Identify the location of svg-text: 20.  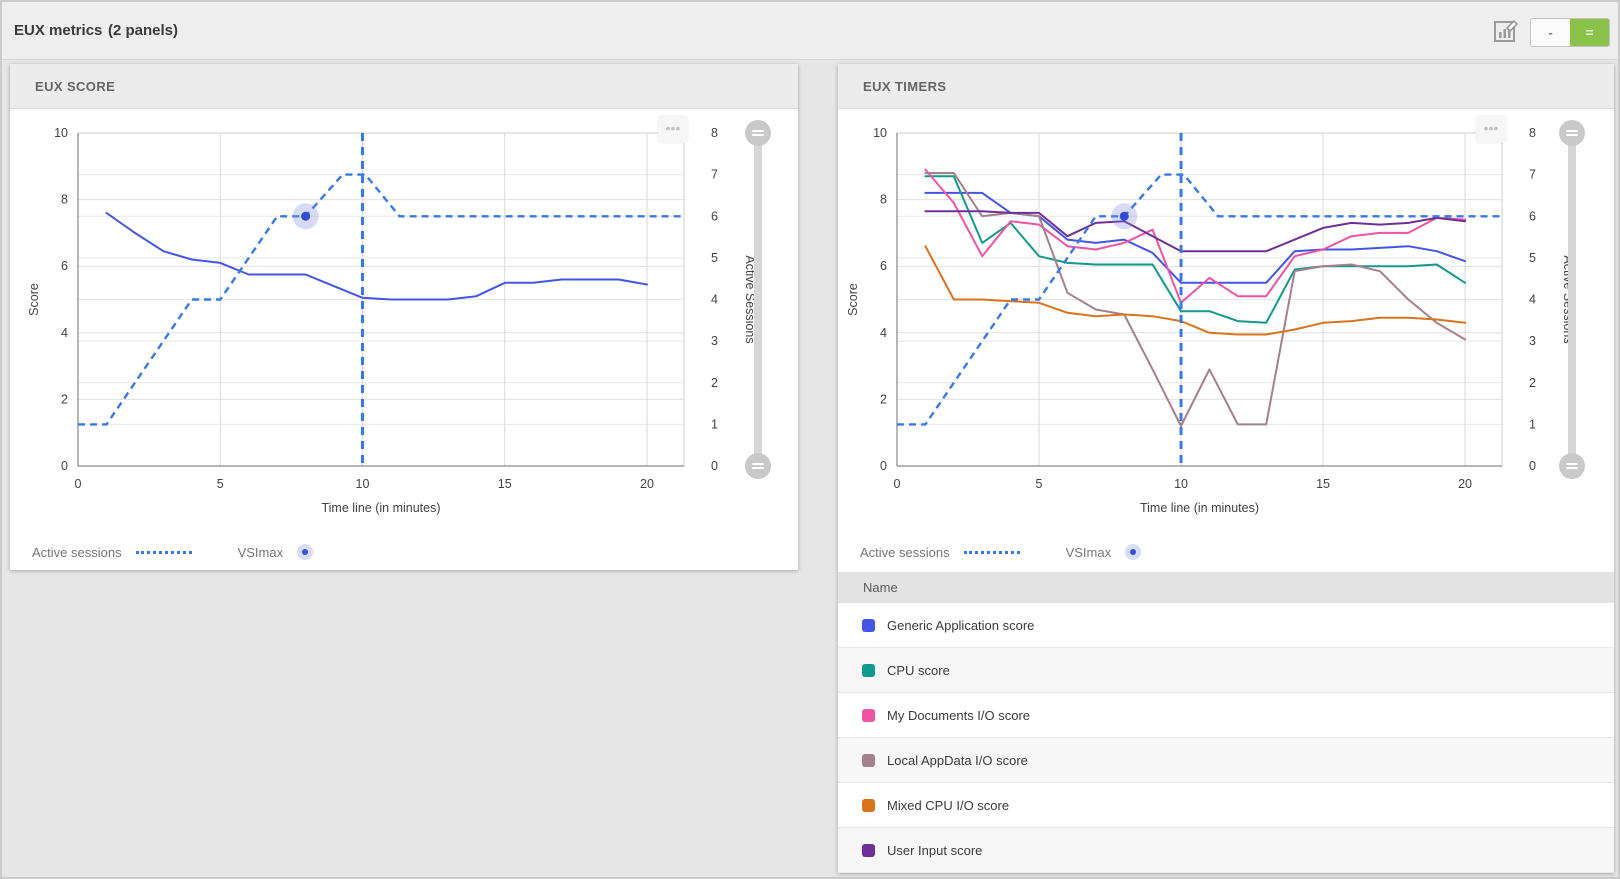
(1465, 484).